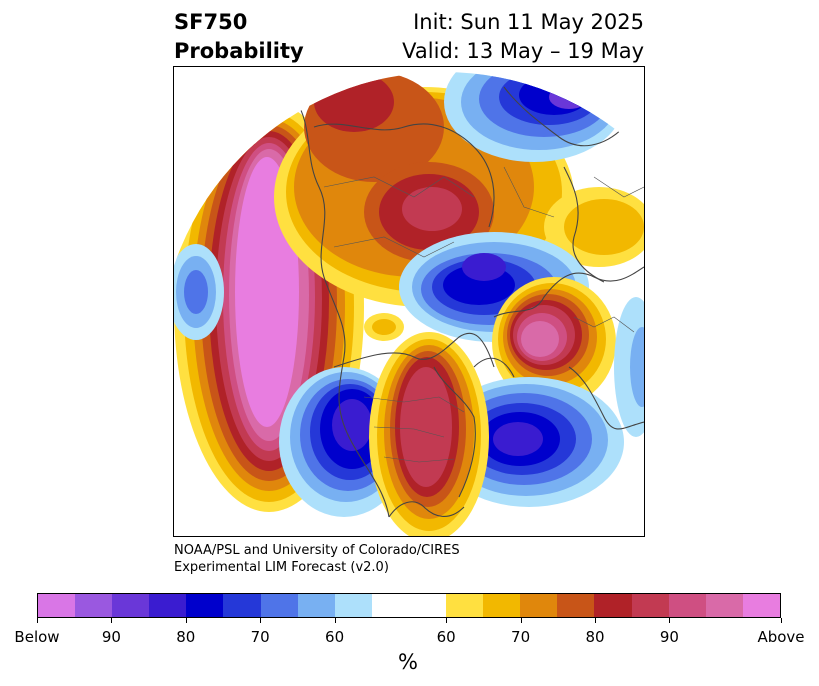 Image resolution: width=819 pixels, height=686 pixels. I want to click on north-america-above-east, so click(429, 434).